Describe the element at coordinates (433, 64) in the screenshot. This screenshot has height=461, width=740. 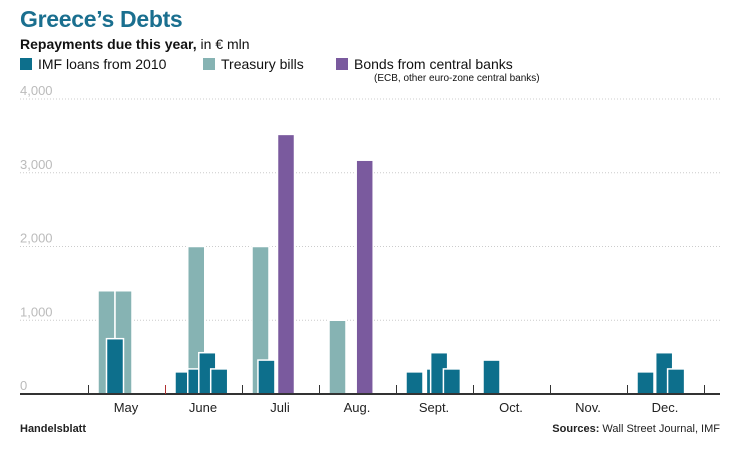
I see `legend-label-bonds: Bonds from central banks` at that location.